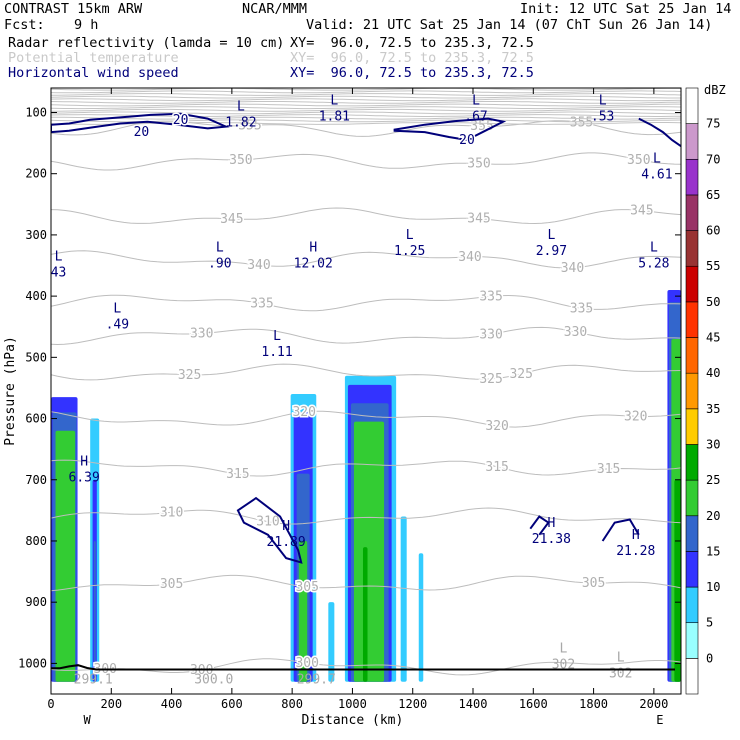  What do you see at coordinates (201, 670) in the screenshot?
I see `isentrope-label-300-1: 300` at bounding box center [201, 670].